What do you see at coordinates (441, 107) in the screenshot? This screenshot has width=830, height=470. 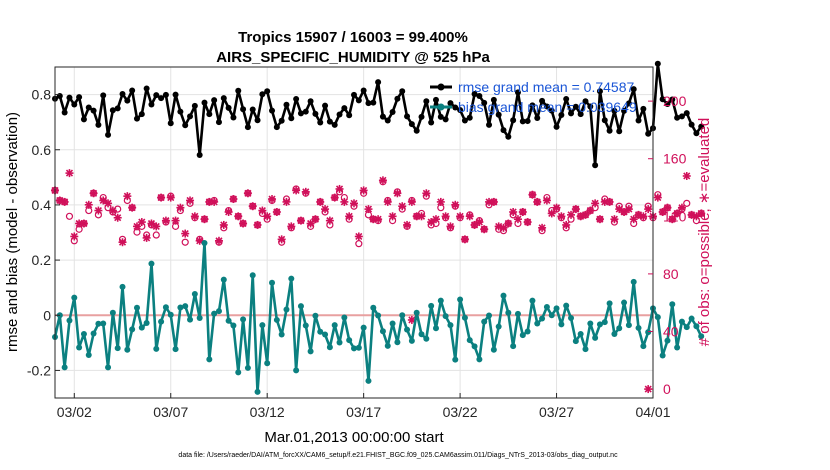 I see `legend-bias-marker` at bounding box center [441, 107].